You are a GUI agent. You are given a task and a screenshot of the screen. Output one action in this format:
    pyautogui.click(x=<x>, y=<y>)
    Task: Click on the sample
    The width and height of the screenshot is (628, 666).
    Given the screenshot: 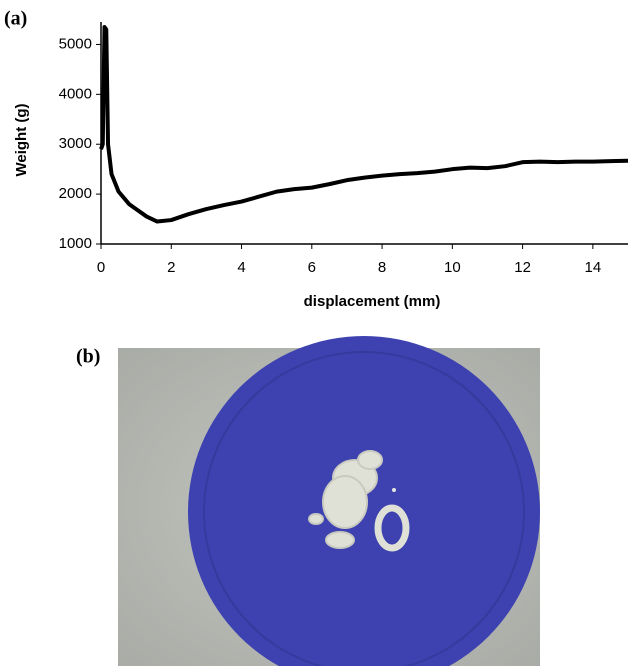 What is the action you would take?
    pyautogui.click(x=359, y=501)
    